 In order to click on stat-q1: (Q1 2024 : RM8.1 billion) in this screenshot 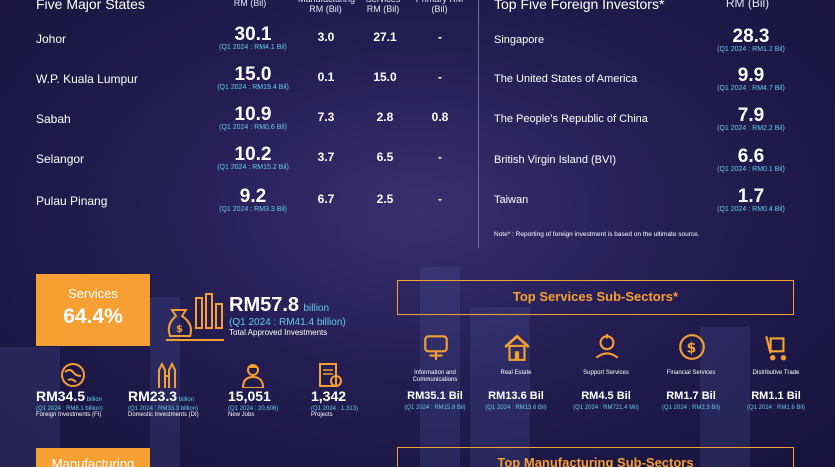, I will do `click(69, 409)`.